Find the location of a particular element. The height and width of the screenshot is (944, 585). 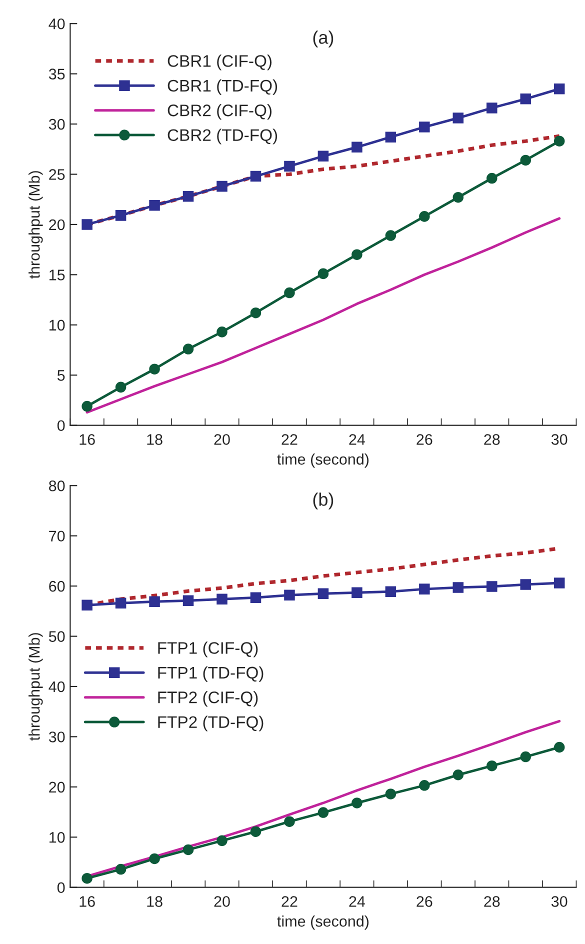

y-tick-label: 50 is located at coordinates (56, 636).